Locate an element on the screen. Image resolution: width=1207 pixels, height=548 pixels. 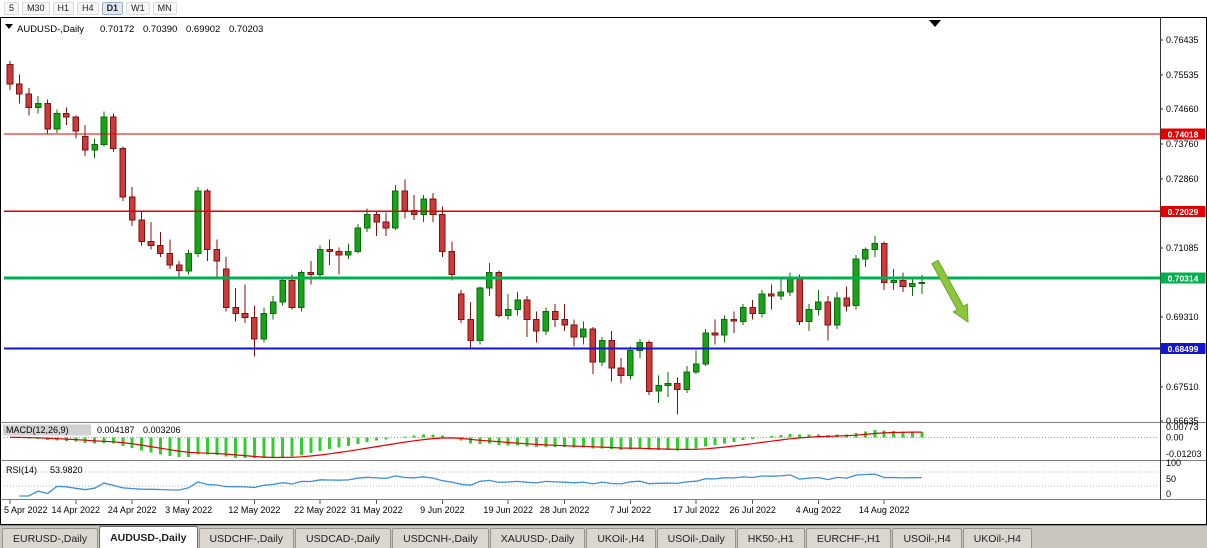
timeframe-button-5: 5 is located at coordinates (12, 8).